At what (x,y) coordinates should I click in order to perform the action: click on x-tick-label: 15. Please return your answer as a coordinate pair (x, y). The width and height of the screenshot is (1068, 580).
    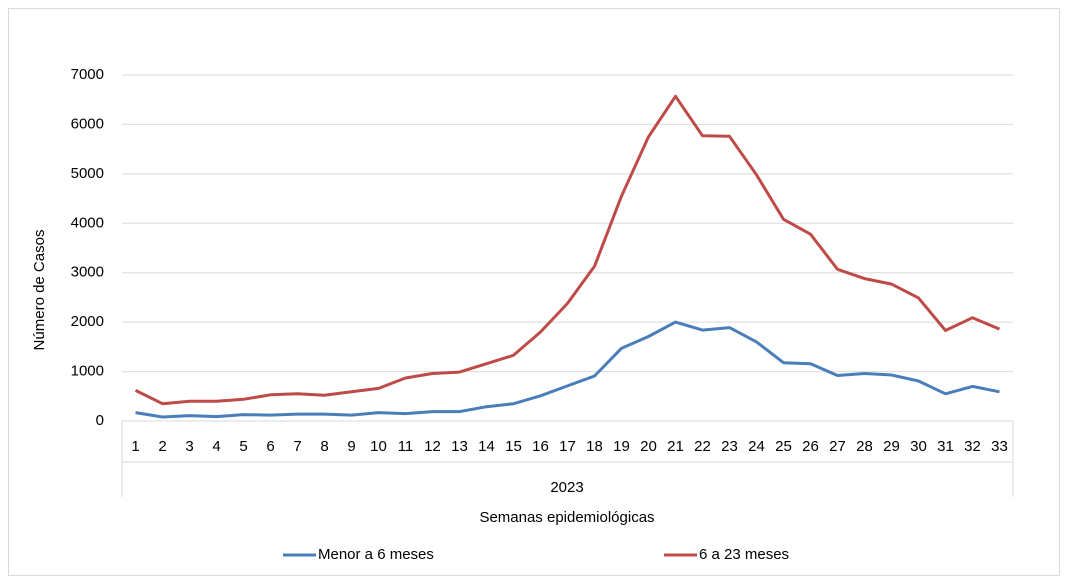
    Looking at the image, I should click on (513, 446).